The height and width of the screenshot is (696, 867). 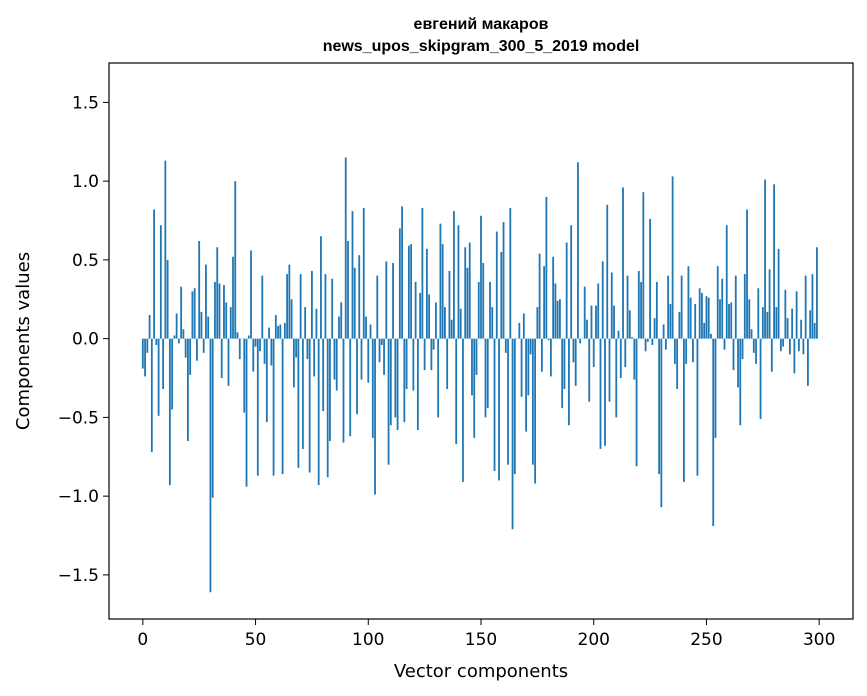 What do you see at coordinates (481, 671) in the screenshot?
I see `x-axis-label: Vector components` at bounding box center [481, 671].